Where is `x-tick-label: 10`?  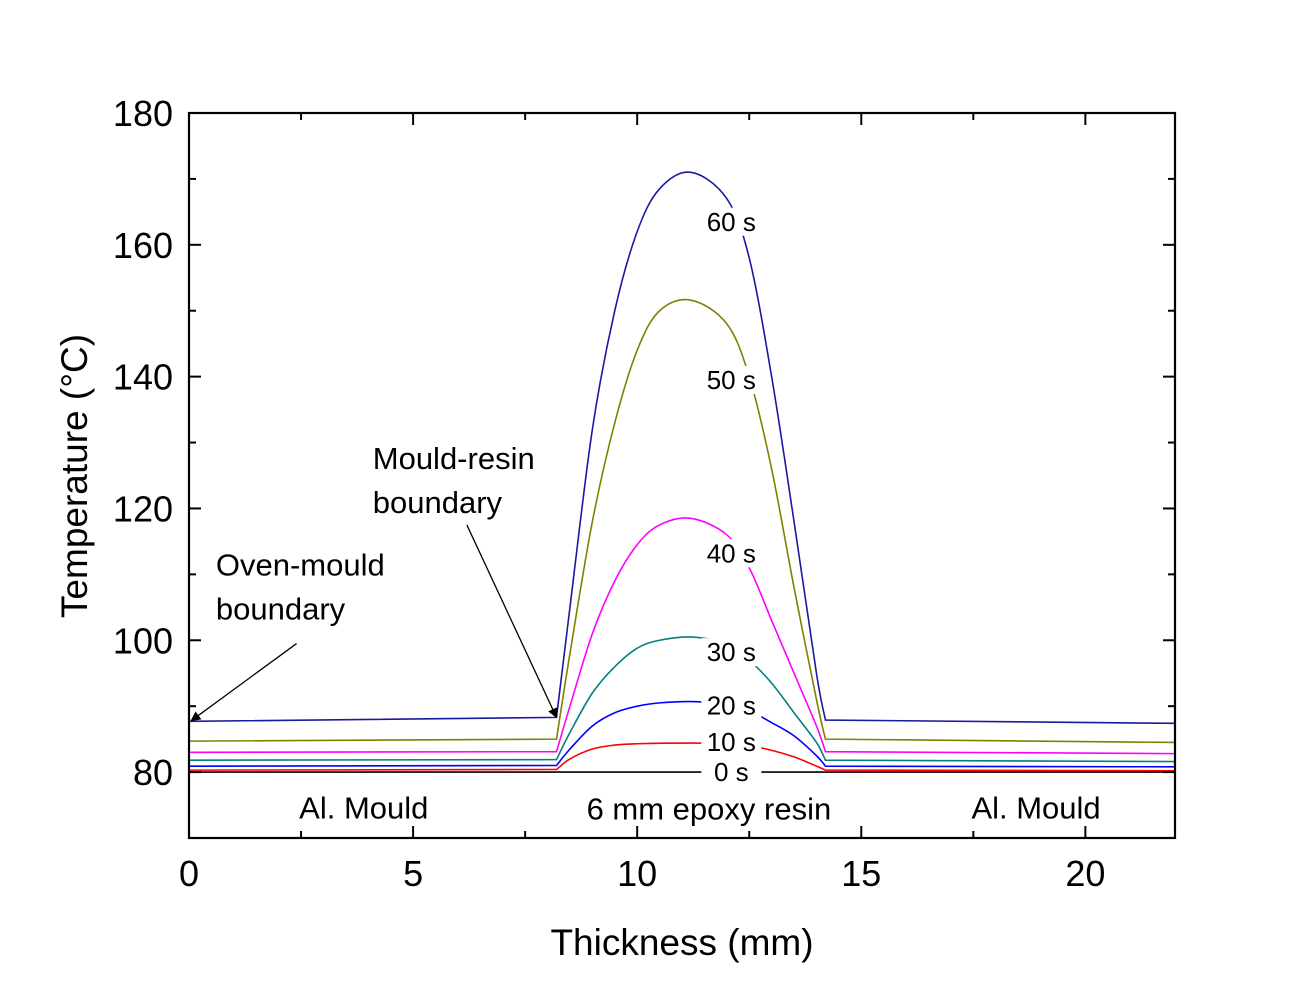
x-tick-label: 10 is located at coordinates (637, 873).